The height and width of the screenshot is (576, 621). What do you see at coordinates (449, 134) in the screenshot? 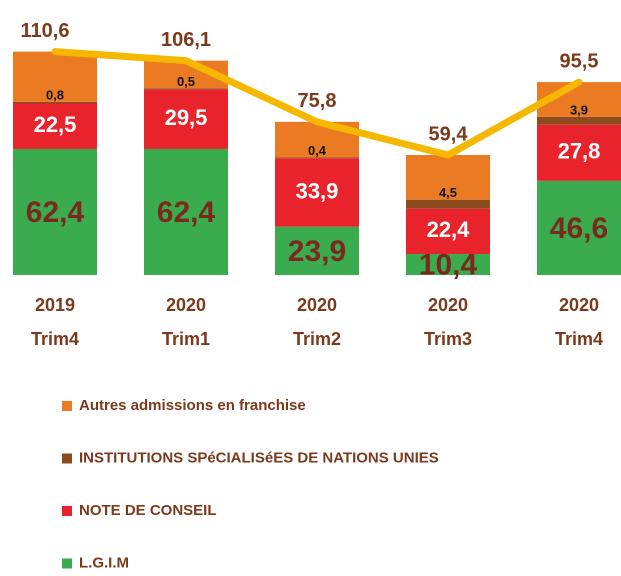
I see `total-label: 59,4` at bounding box center [449, 134].